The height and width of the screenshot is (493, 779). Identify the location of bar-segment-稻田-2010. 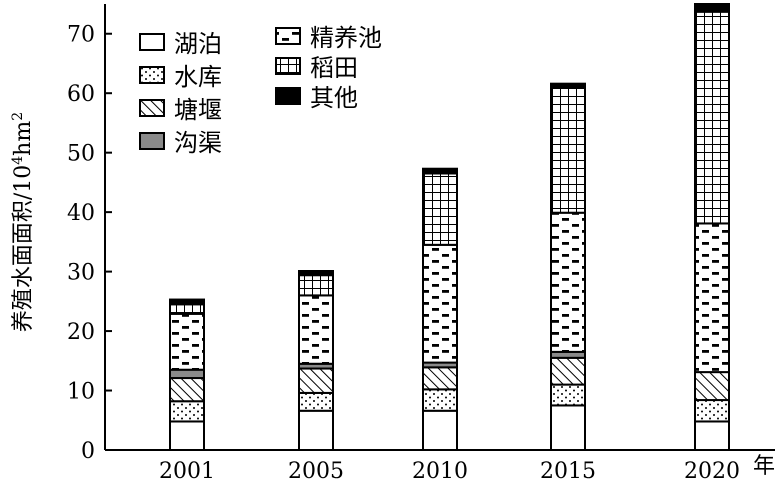
(440, 209).